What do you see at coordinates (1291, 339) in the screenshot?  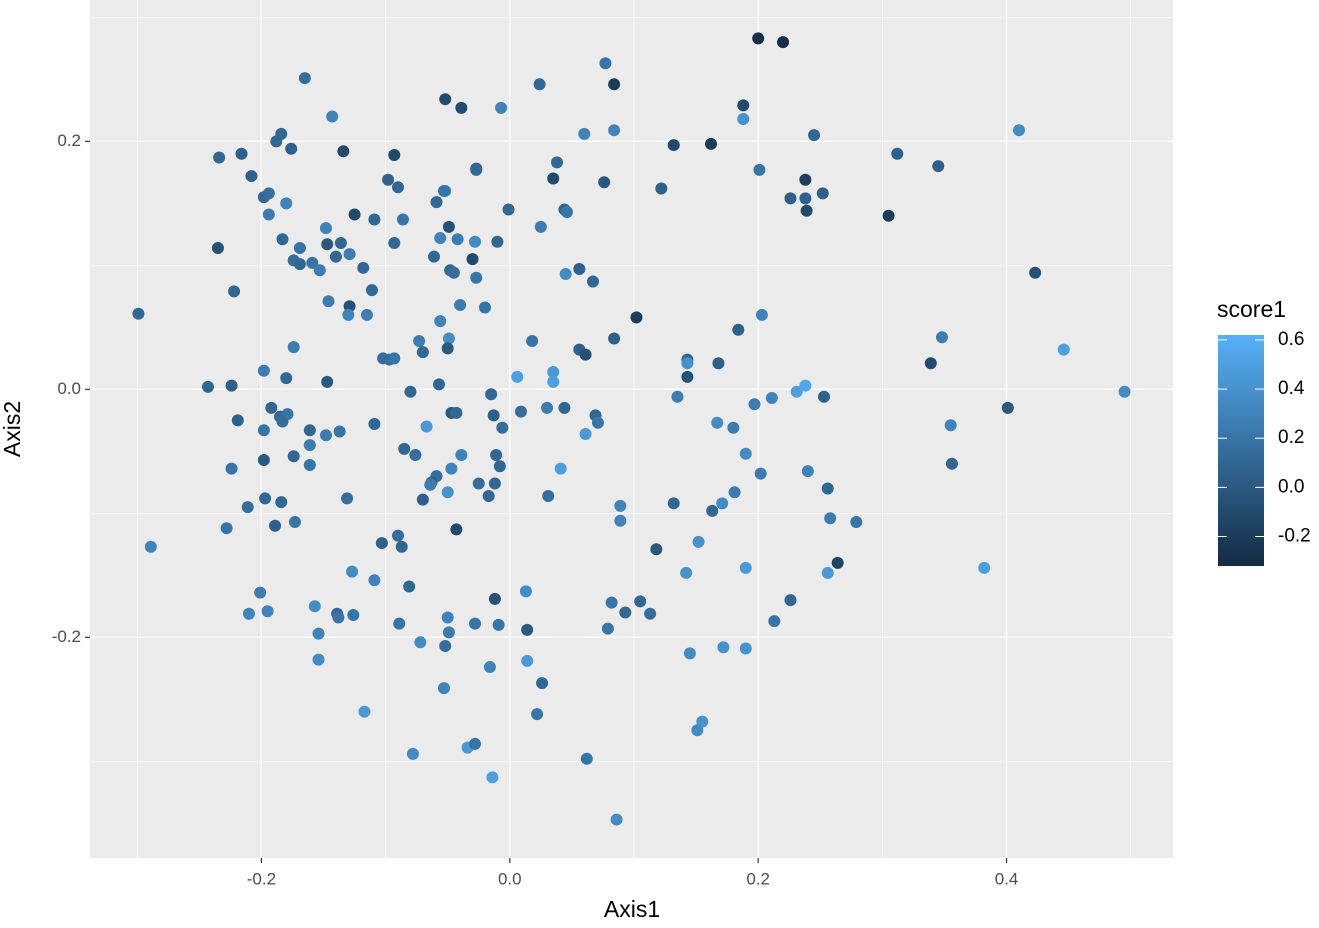 I see `colorbar-label: 0.6` at bounding box center [1291, 339].